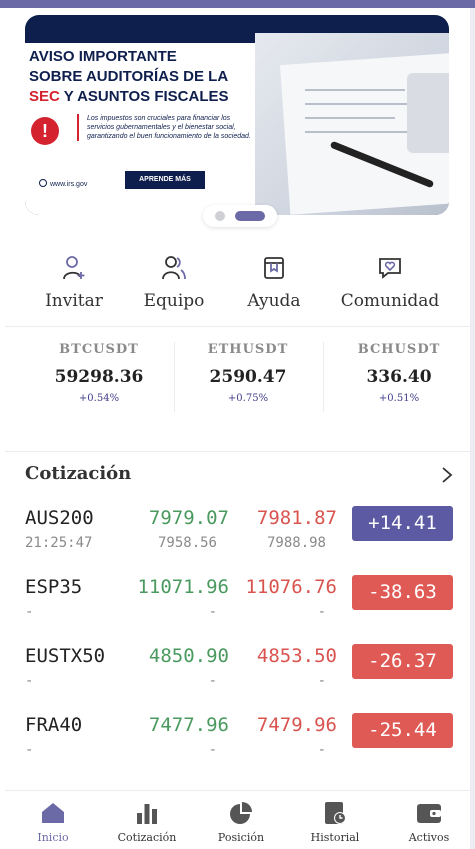 Image resolution: width=475 pixels, height=849 pixels. I want to click on chevron-right-icon, so click(447, 475).